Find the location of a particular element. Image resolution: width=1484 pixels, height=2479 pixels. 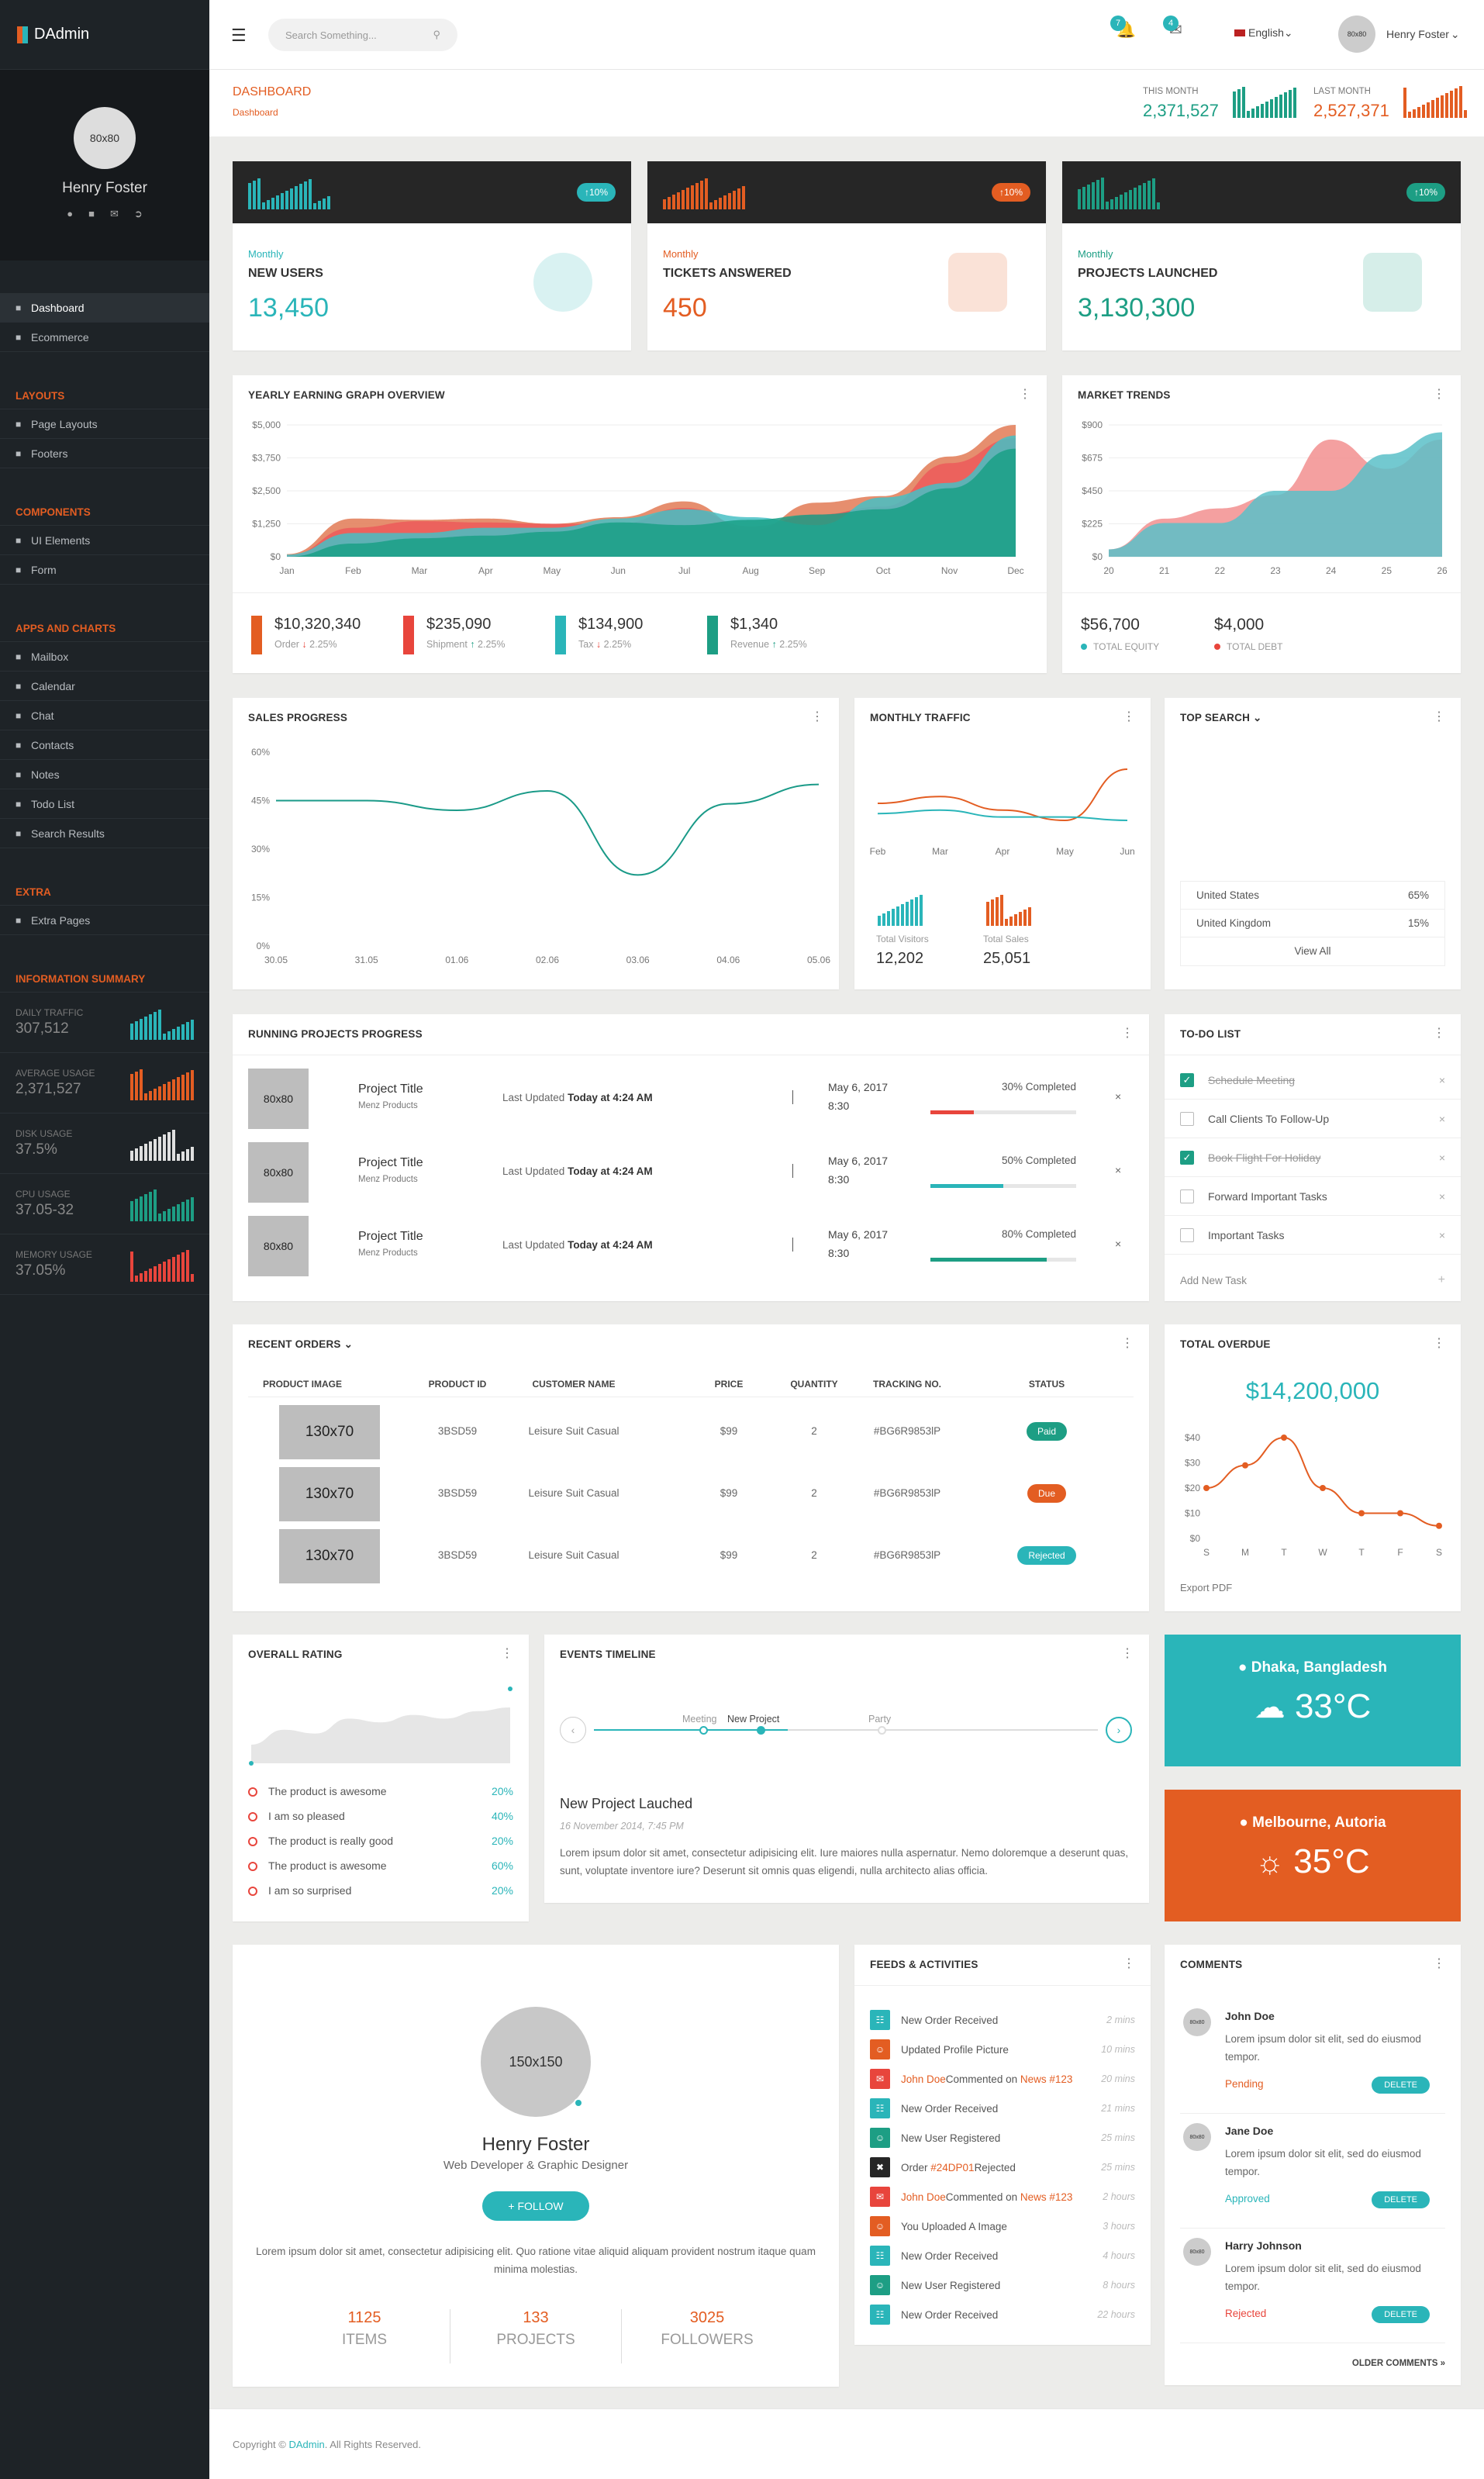

card-title: RECENT ORDERS ⌄ is located at coordinates (301, 1344).